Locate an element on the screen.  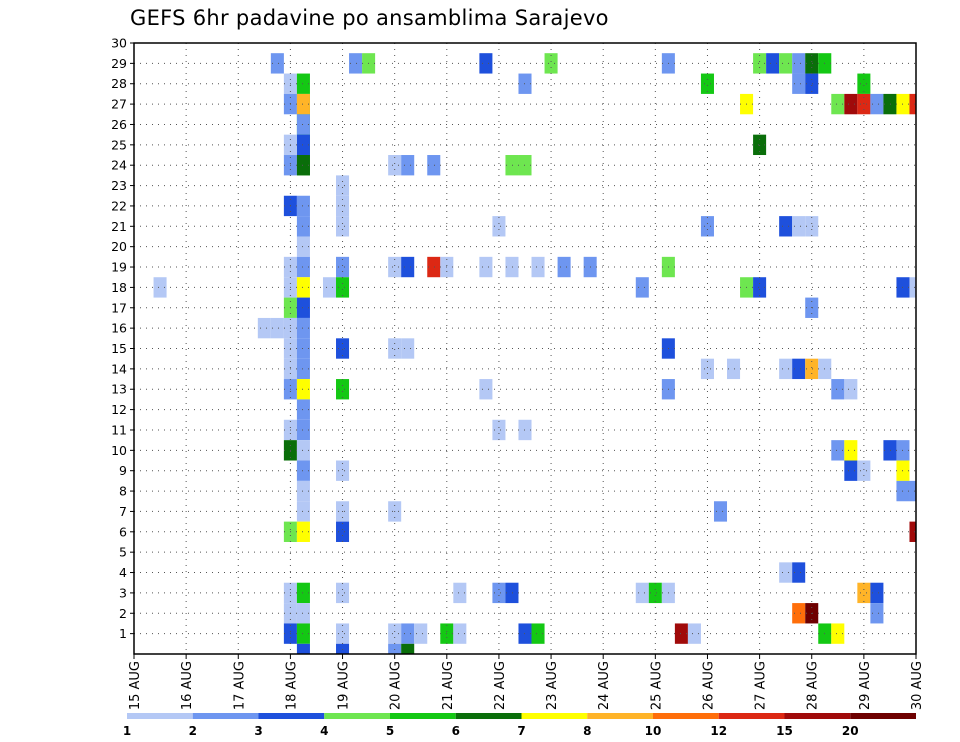
y-tick-label: 13 is located at coordinates (119, 389).